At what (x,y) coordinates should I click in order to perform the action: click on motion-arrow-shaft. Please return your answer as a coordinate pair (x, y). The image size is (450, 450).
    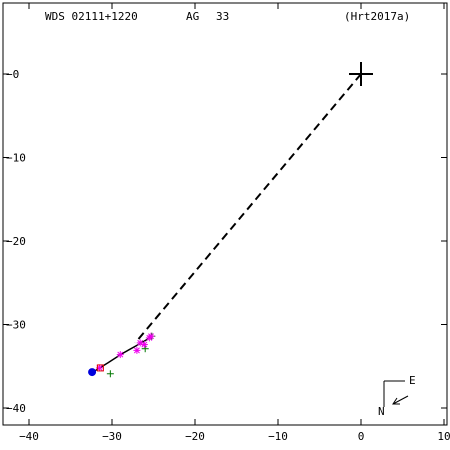
    Looking at the image, I should click on (400, 400).